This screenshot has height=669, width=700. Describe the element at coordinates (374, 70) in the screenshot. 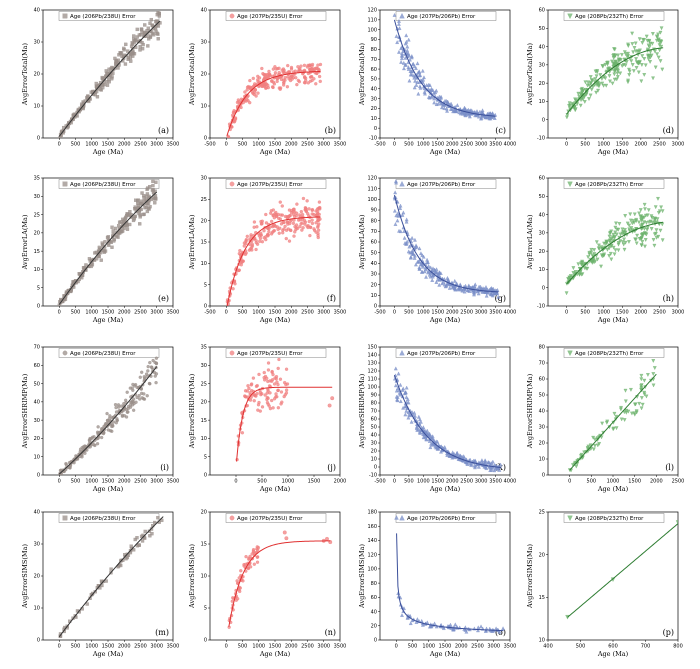

I see `y-tick-label: 60` at that location.